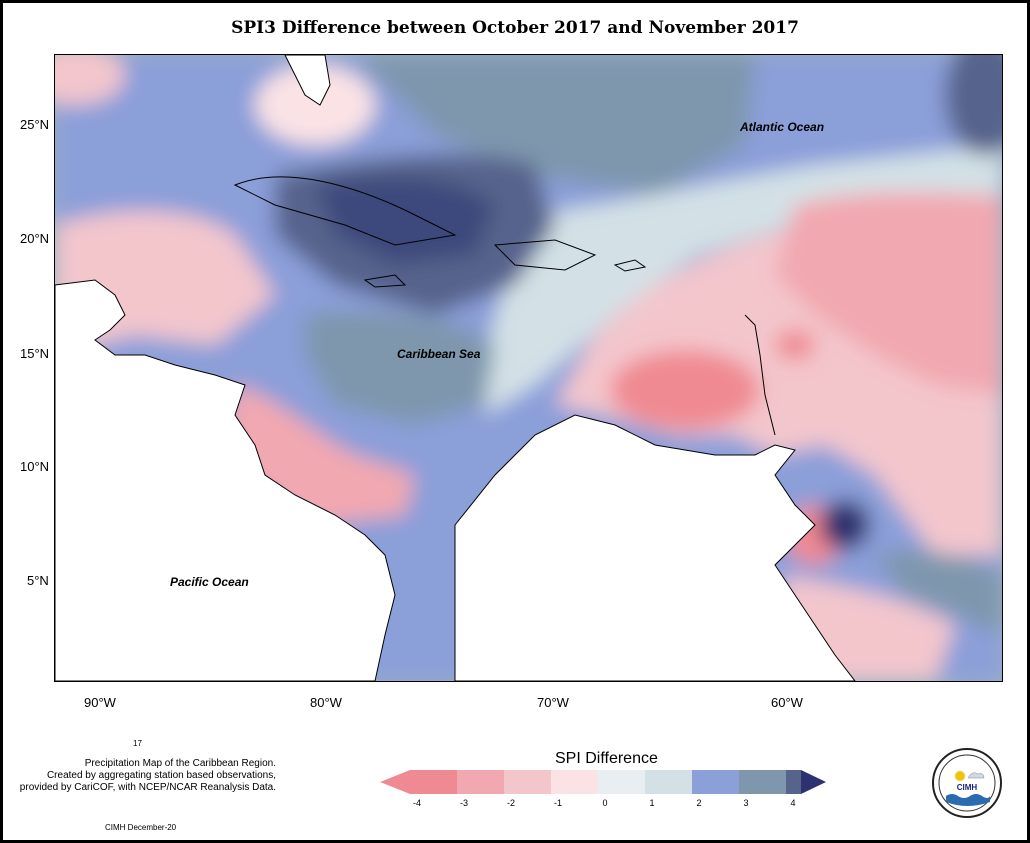 This screenshot has width=1030, height=843. I want to click on legend-tick-label: -4, so click(417, 803).